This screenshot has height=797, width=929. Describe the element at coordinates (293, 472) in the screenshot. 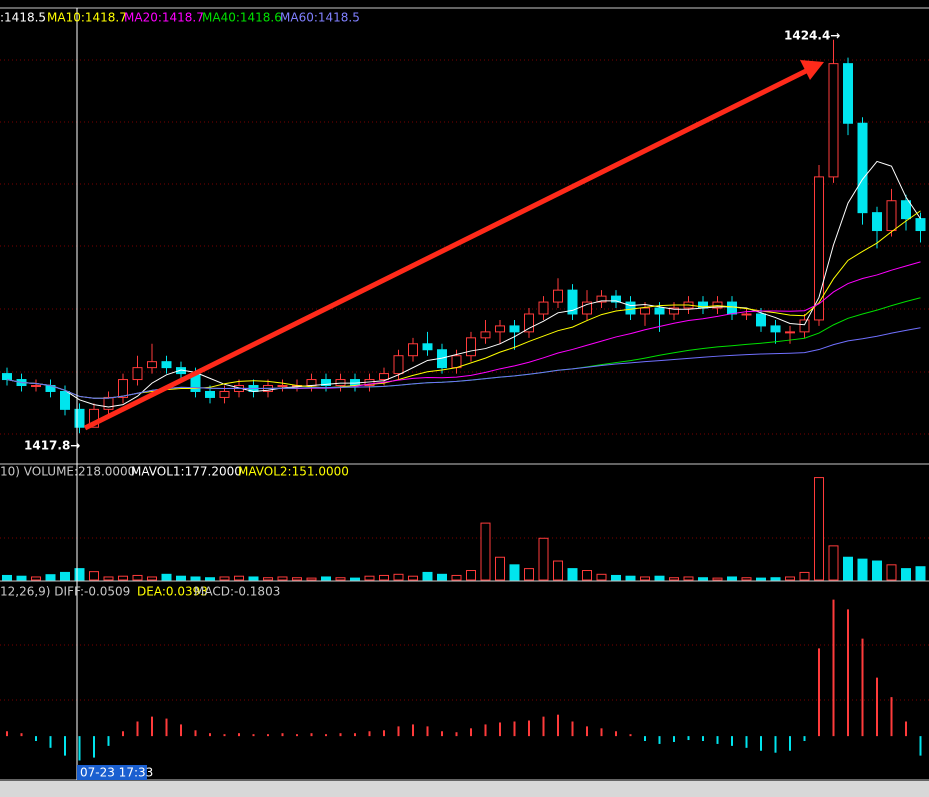

I see `volume-label: MAVOL2:151.0000` at that location.